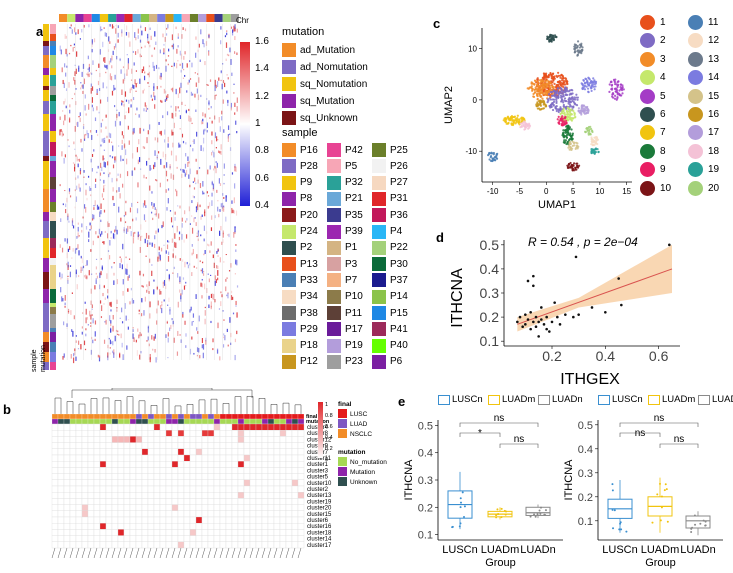 The width and height of the screenshot is (733, 573). Describe the element at coordinates (262, 205) in the screenshot. I see `colorbar-tick-label: 0.4` at that location.